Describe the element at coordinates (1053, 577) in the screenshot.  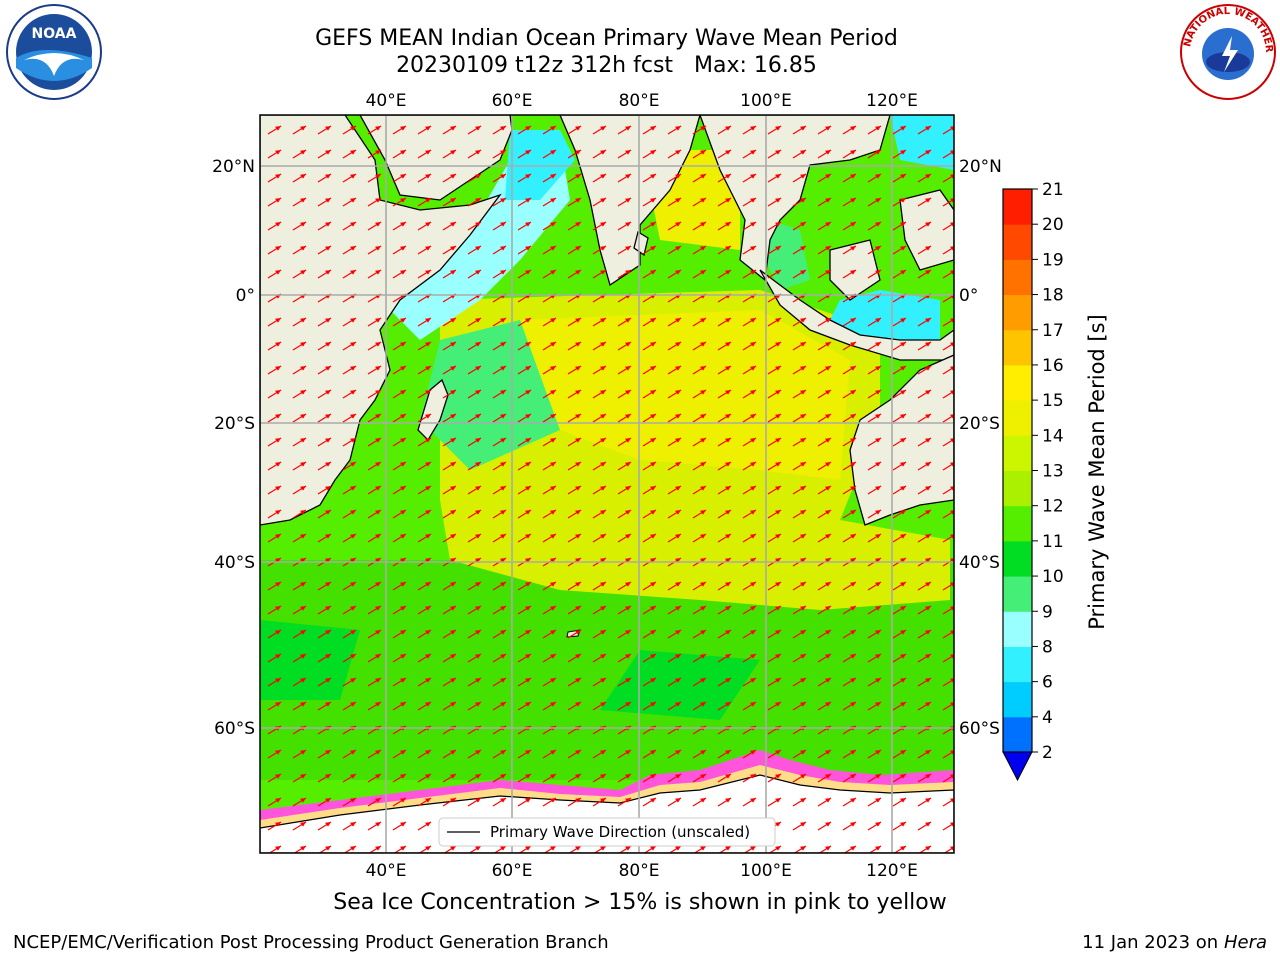
I see `colorbar-tick-label: 10` at that location.